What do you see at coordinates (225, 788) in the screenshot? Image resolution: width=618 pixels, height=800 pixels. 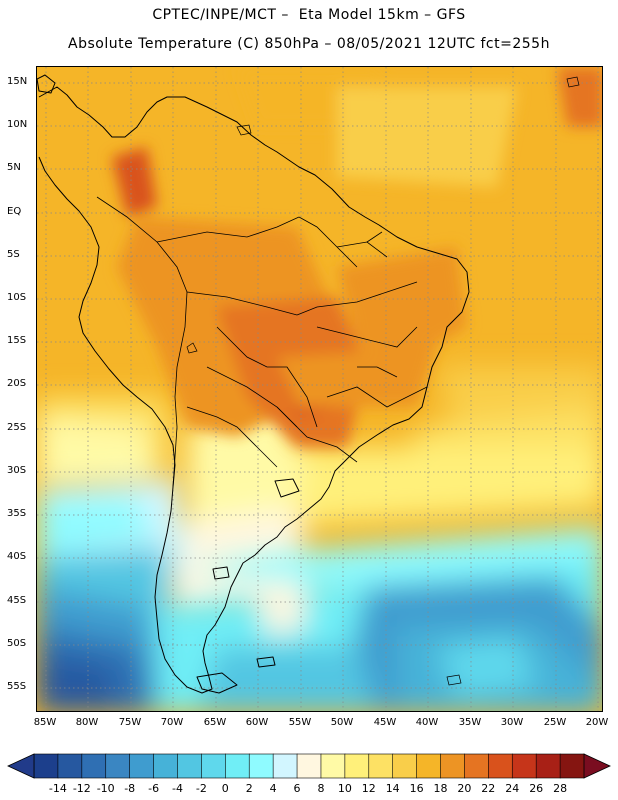 I see `colorbar-label: 0` at bounding box center [225, 788].